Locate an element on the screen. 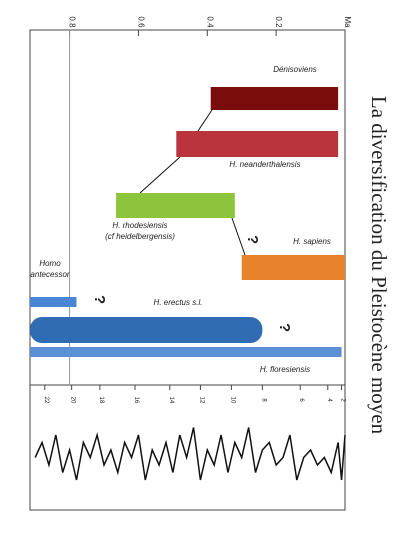 This screenshot has width=400, height=539. series-label: (cf heidelbergensis) is located at coordinates (140, 236).